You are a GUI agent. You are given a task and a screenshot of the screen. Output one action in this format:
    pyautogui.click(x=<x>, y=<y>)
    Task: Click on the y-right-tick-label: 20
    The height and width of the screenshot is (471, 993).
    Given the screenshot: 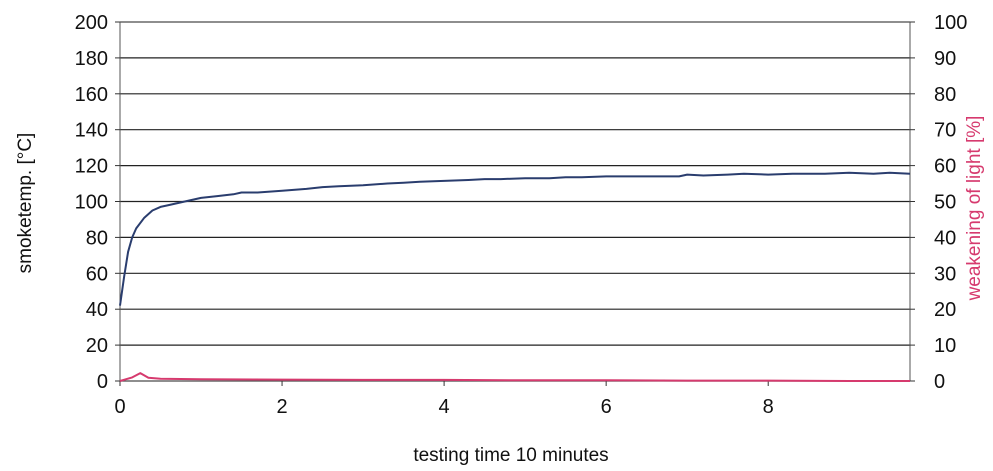 What is the action you would take?
    pyautogui.click(x=945, y=310)
    